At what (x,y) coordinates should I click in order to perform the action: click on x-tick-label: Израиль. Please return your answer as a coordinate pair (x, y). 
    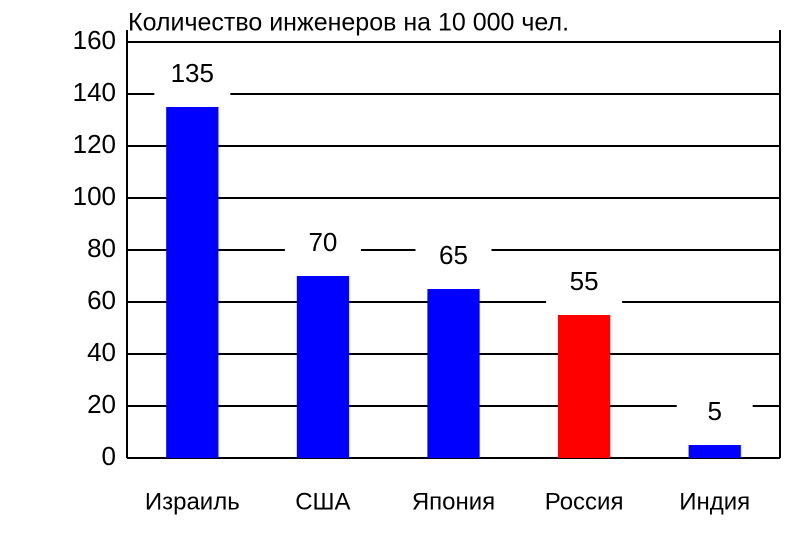
    Looking at the image, I should click on (192, 501).